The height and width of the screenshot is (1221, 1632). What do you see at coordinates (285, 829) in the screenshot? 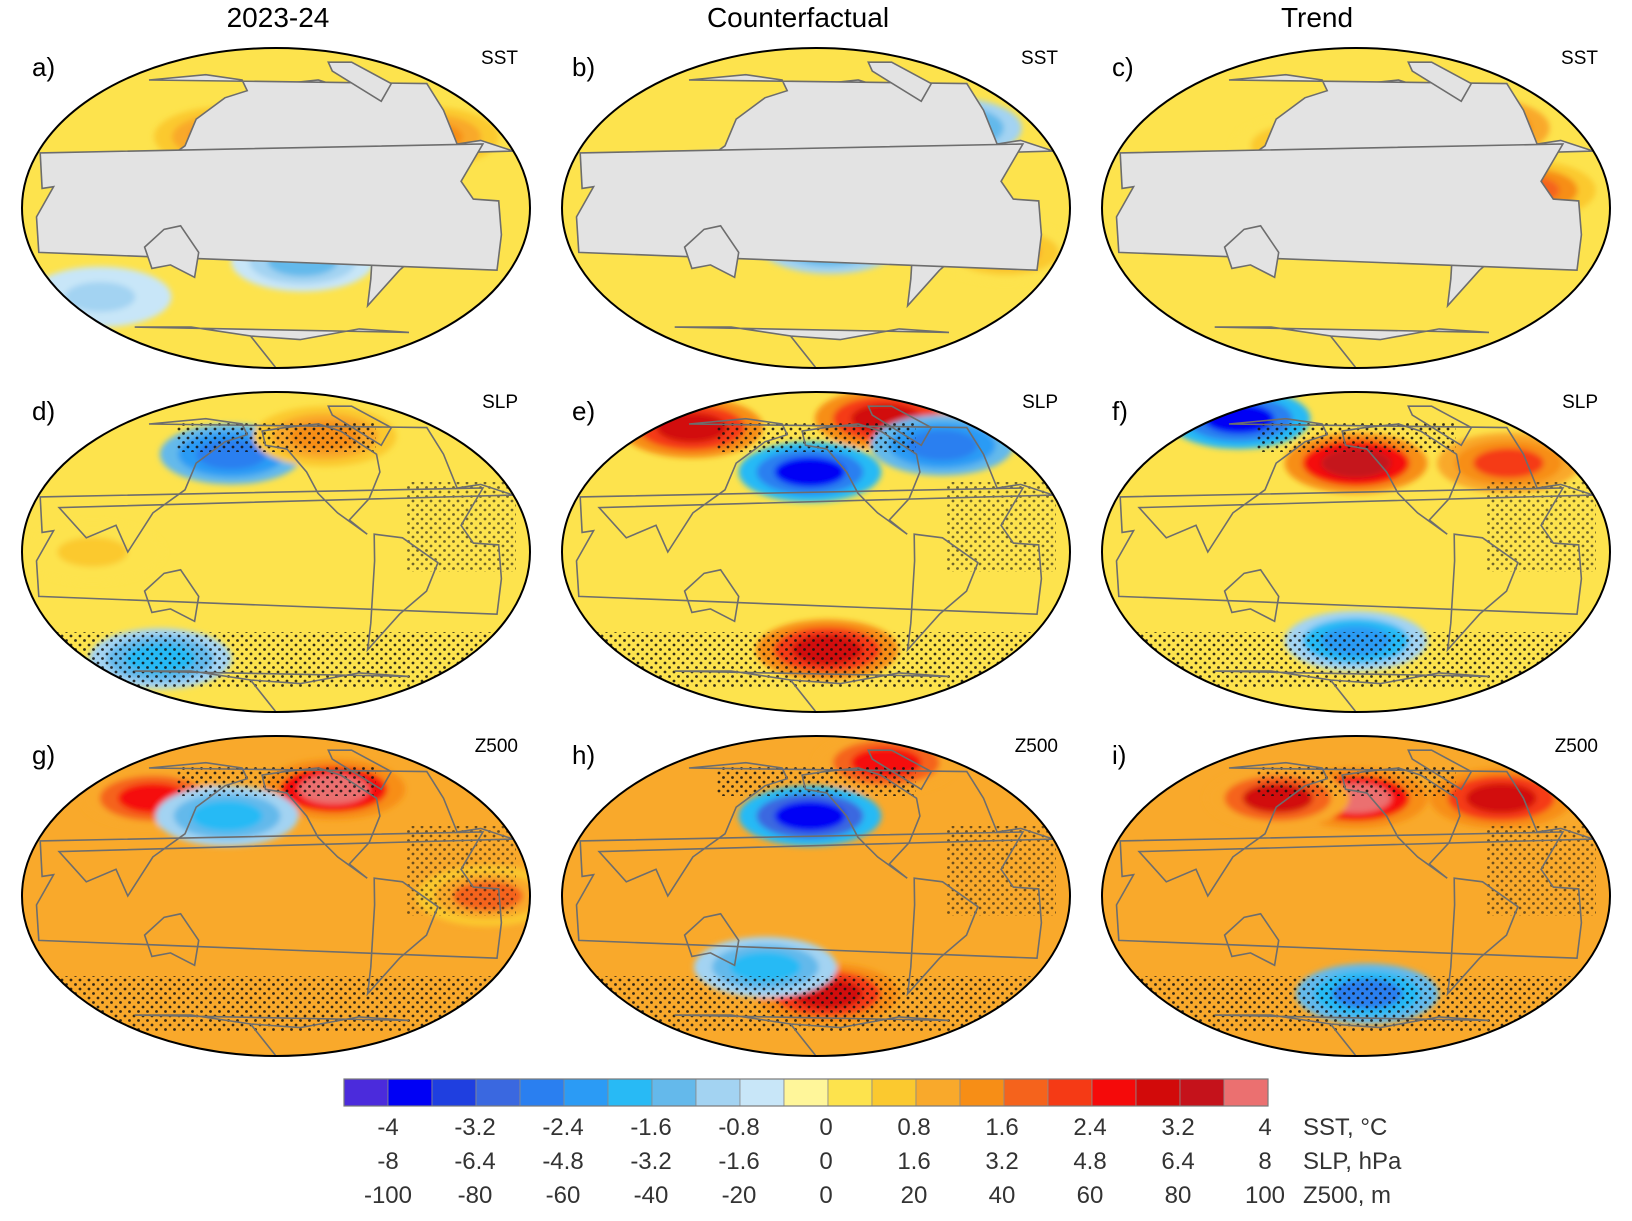
I see `landmass-eurasia` at bounding box center [285, 829].